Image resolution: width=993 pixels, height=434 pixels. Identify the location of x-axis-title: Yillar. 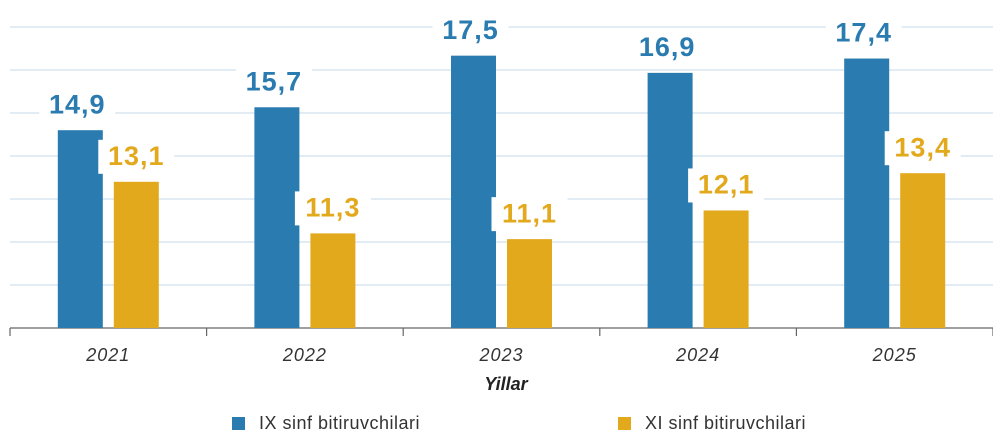
(506, 384).